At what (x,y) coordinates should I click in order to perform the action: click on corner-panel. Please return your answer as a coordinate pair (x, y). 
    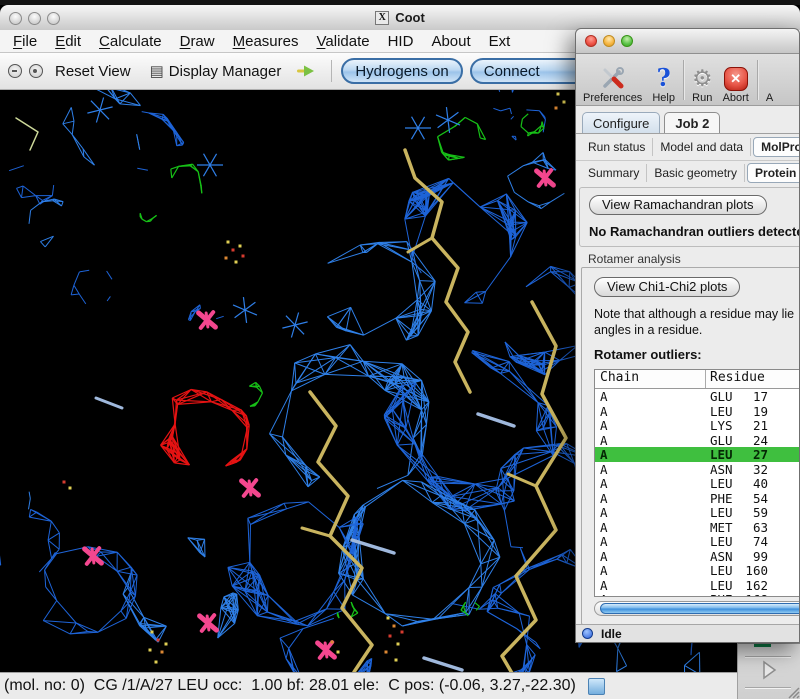
    Looking at the image, I should click on (768, 671).